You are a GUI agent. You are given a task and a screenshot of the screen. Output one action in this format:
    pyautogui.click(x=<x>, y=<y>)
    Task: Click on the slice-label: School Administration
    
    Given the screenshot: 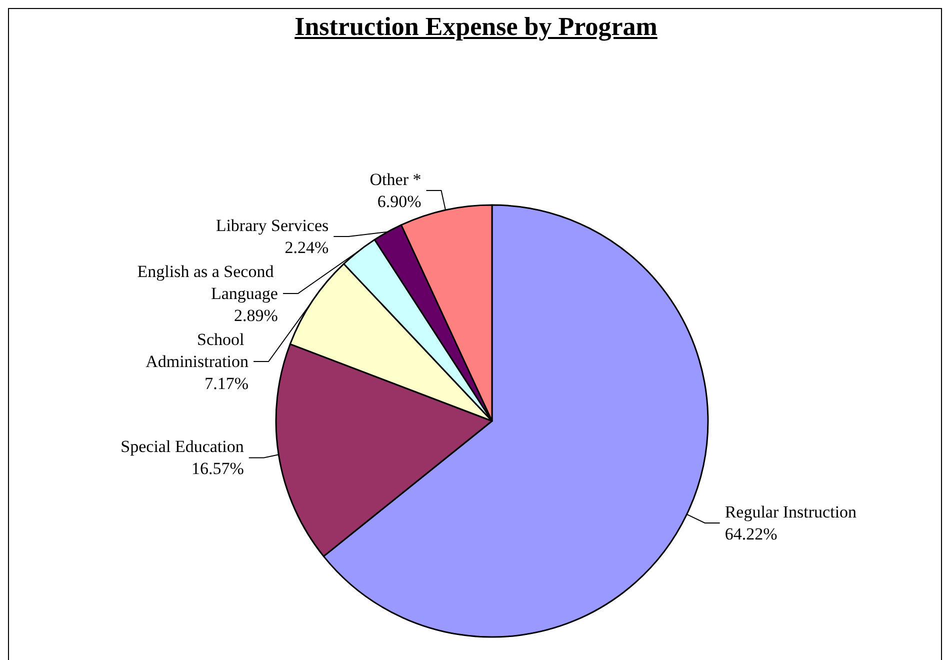 What is the action you would take?
    pyautogui.click(x=198, y=351)
    